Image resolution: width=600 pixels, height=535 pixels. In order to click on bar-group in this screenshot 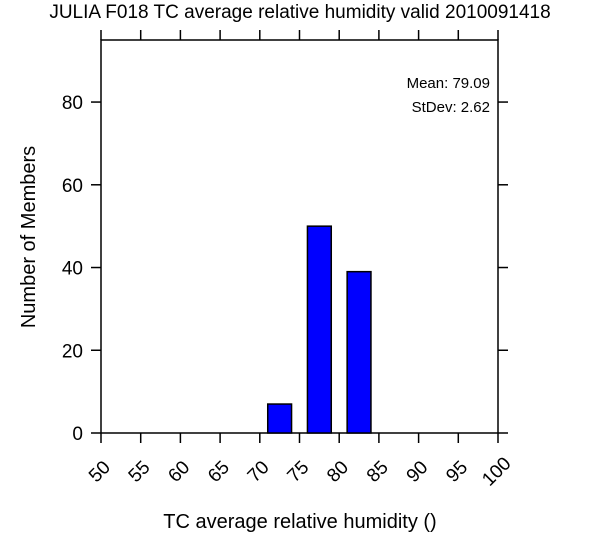, I will do `click(319, 329)`.